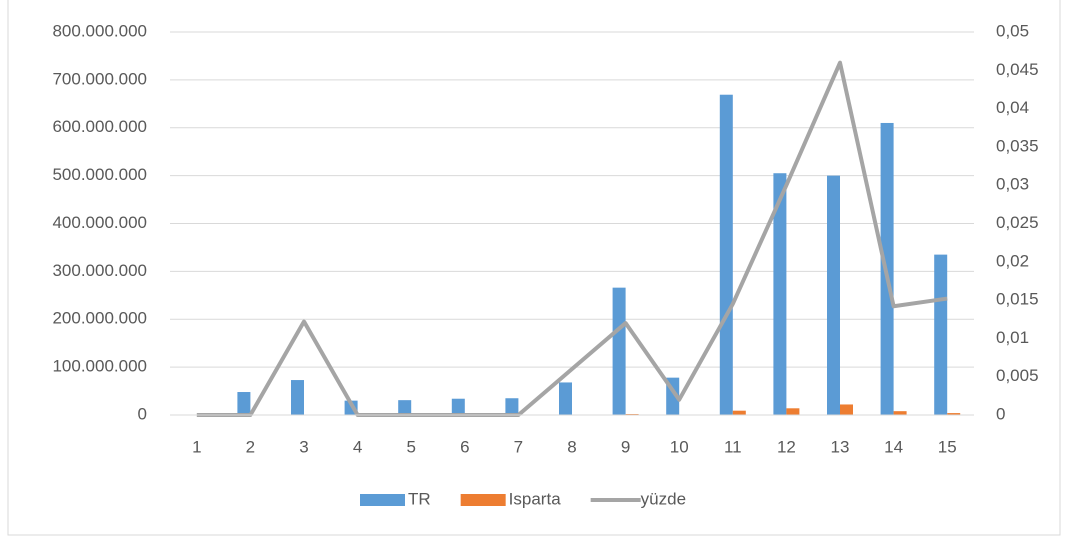 This screenshot has width=1068, height=538. Describe the element at coordinates (357, 446) in the screenshot. I see `x-tick-label: 4` at that location.